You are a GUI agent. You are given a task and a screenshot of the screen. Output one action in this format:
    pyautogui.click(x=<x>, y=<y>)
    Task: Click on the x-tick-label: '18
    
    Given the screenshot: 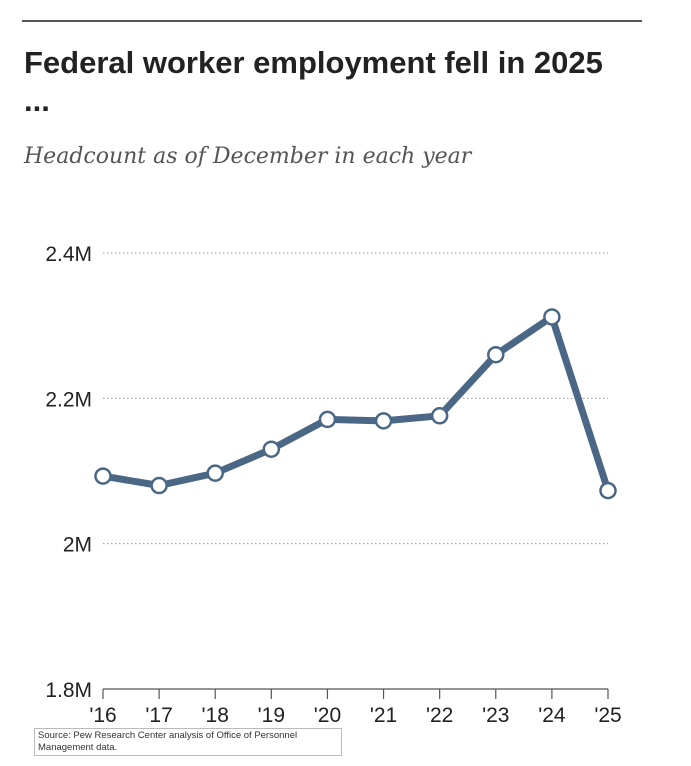 What is the action you would take?
    pyautogui.click(x=215, y=715)
    